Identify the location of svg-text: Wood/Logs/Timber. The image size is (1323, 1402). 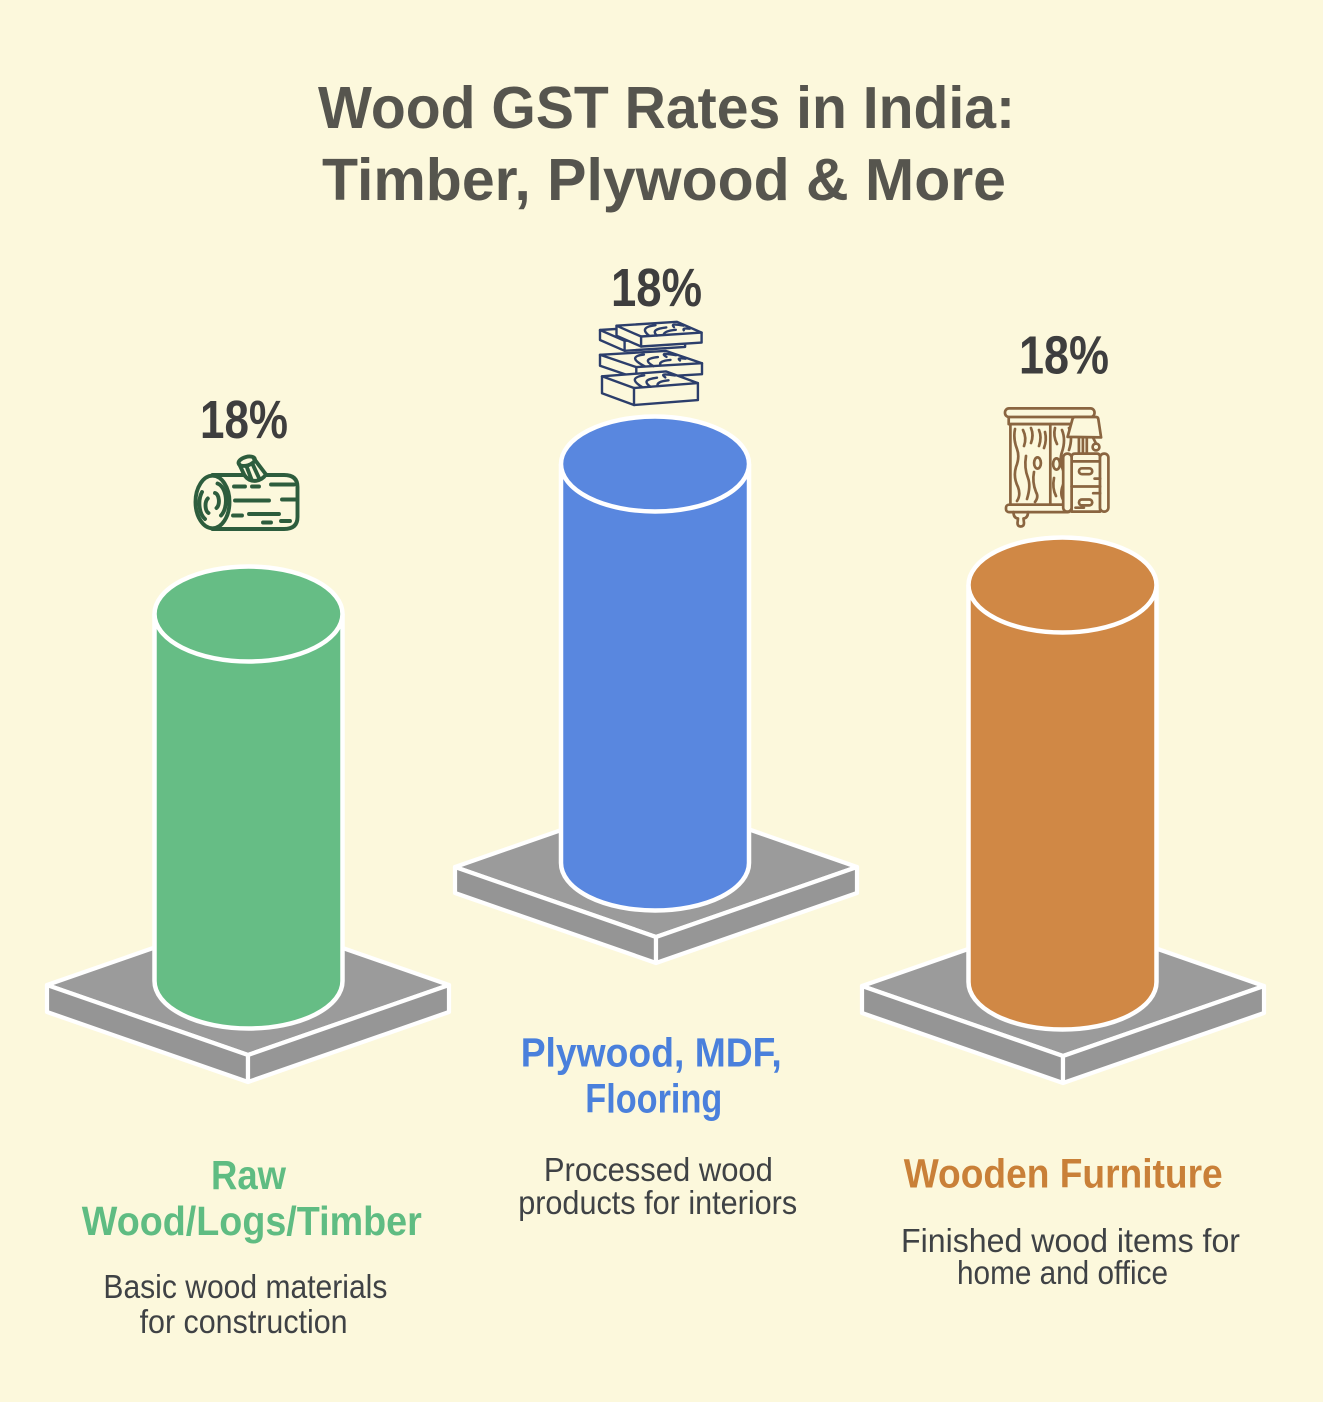
(252, 1221).